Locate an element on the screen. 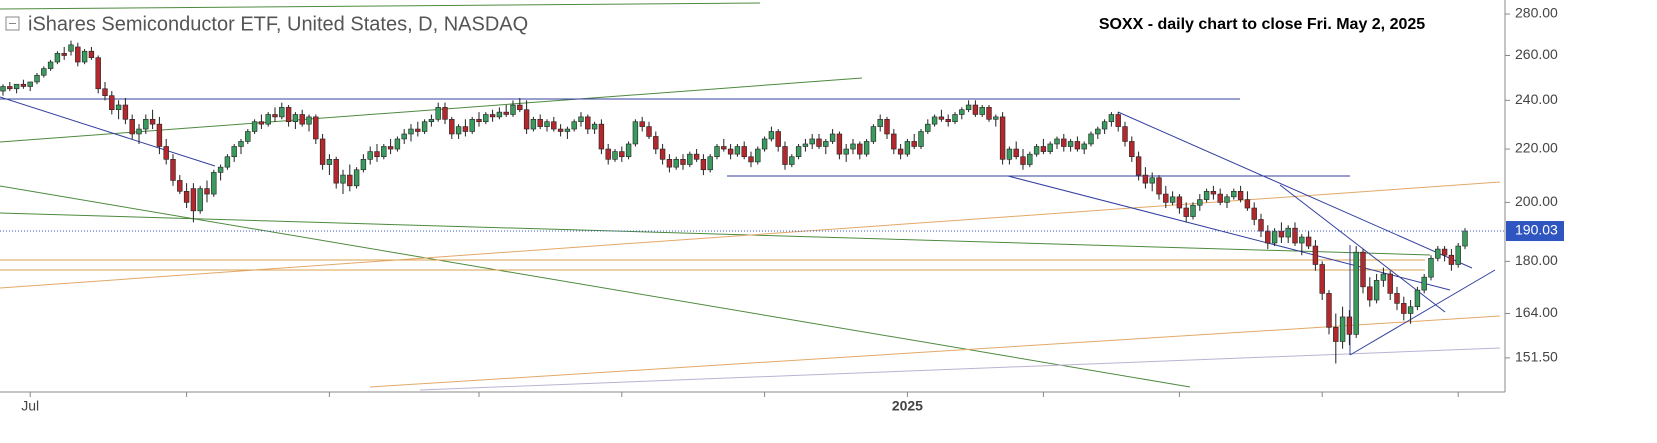  collapse-icon is located at coordinates (12, 23).